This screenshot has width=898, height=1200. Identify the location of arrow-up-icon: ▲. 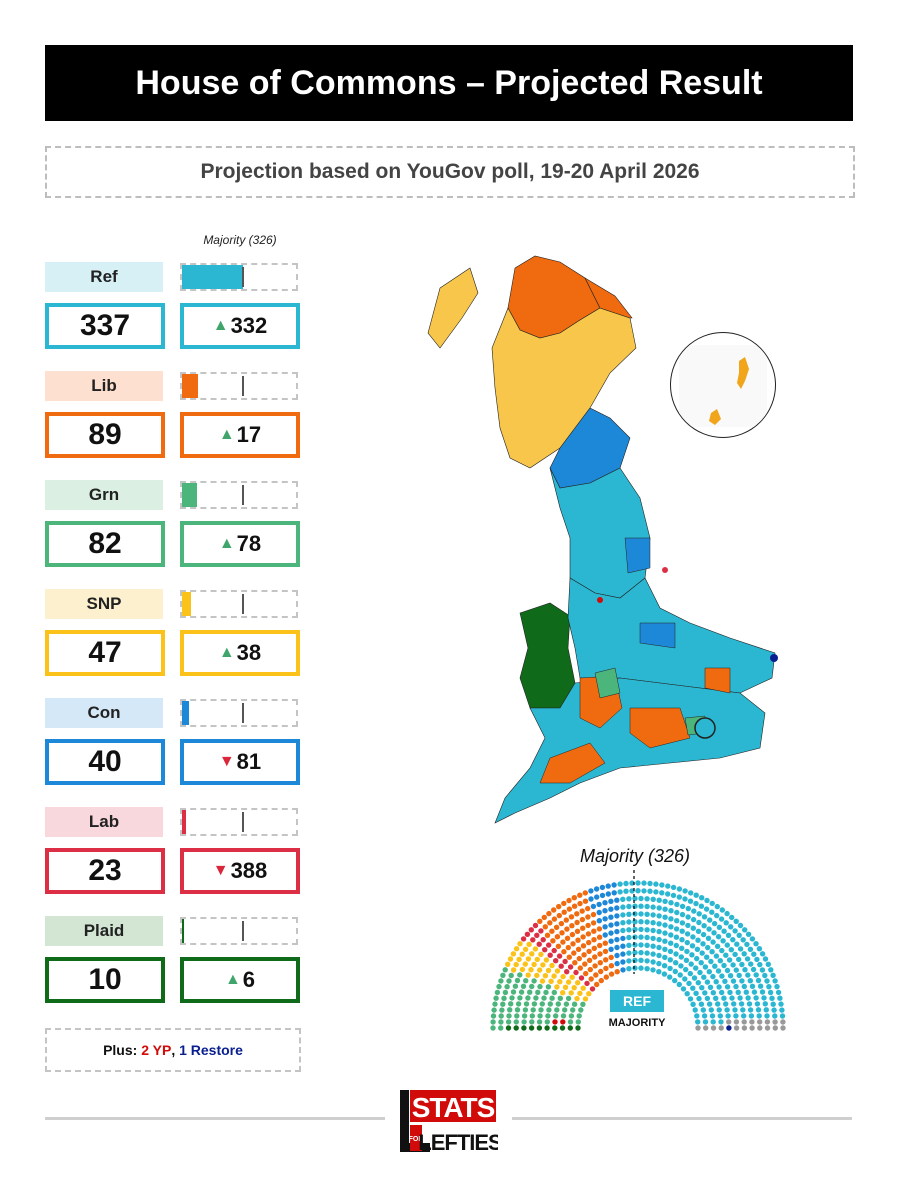
(226, 543).